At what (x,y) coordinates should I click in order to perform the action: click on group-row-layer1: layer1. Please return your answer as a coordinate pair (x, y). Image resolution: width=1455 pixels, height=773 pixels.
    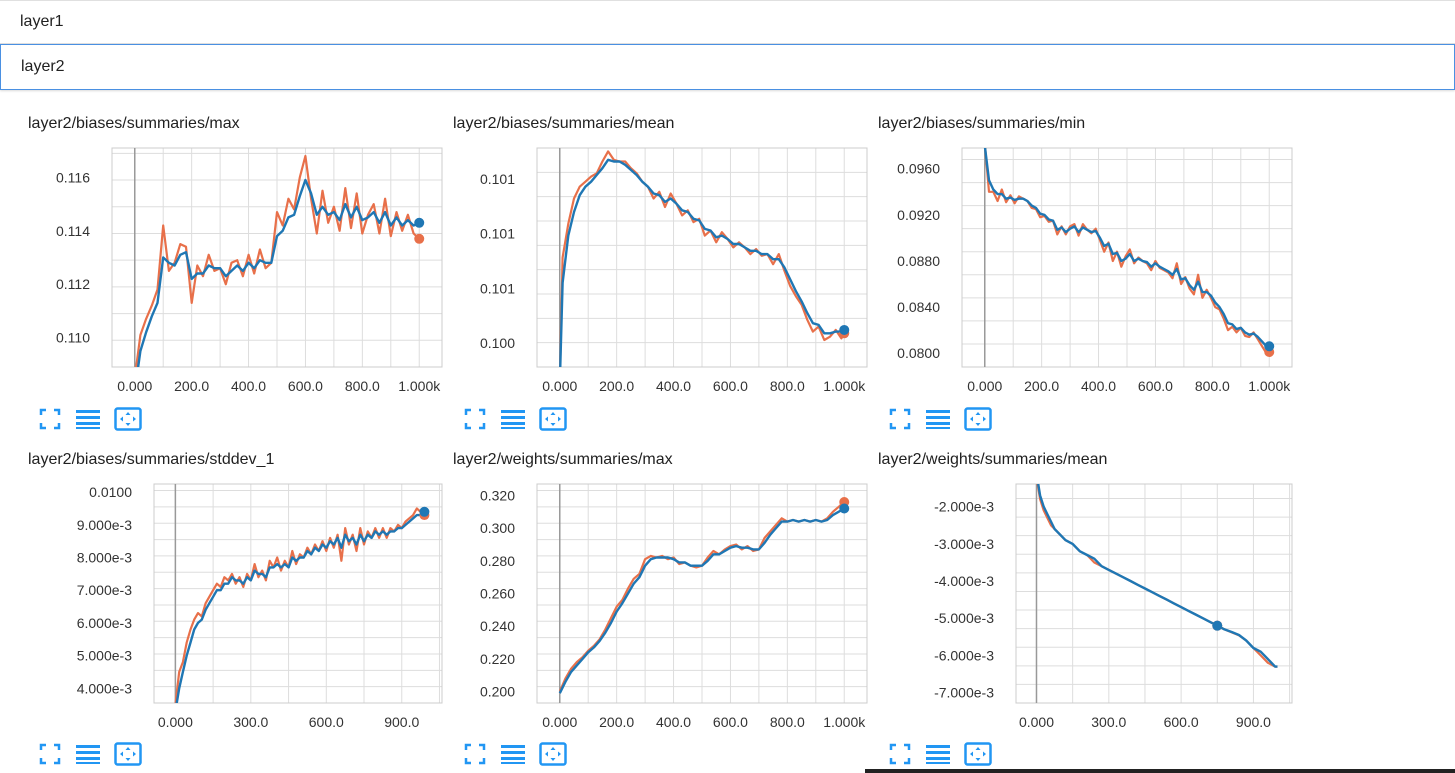
    Looking at the image, I should click on (727, 22).